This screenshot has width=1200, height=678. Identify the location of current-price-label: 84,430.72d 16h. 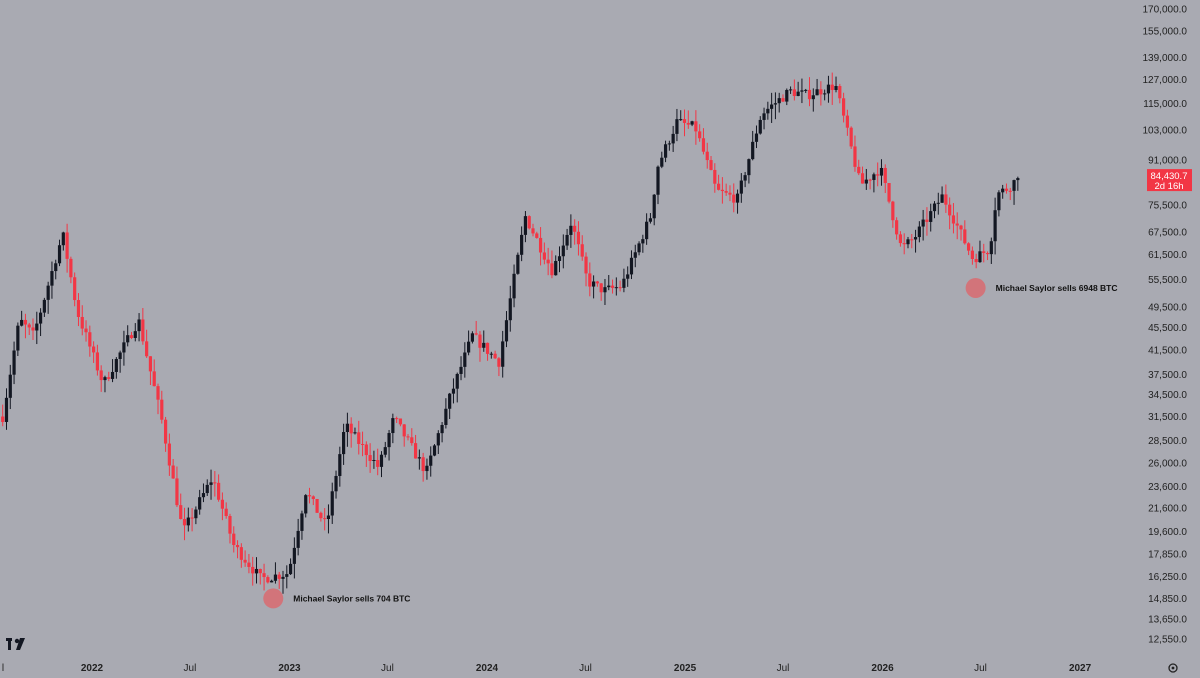
(1169, 180).